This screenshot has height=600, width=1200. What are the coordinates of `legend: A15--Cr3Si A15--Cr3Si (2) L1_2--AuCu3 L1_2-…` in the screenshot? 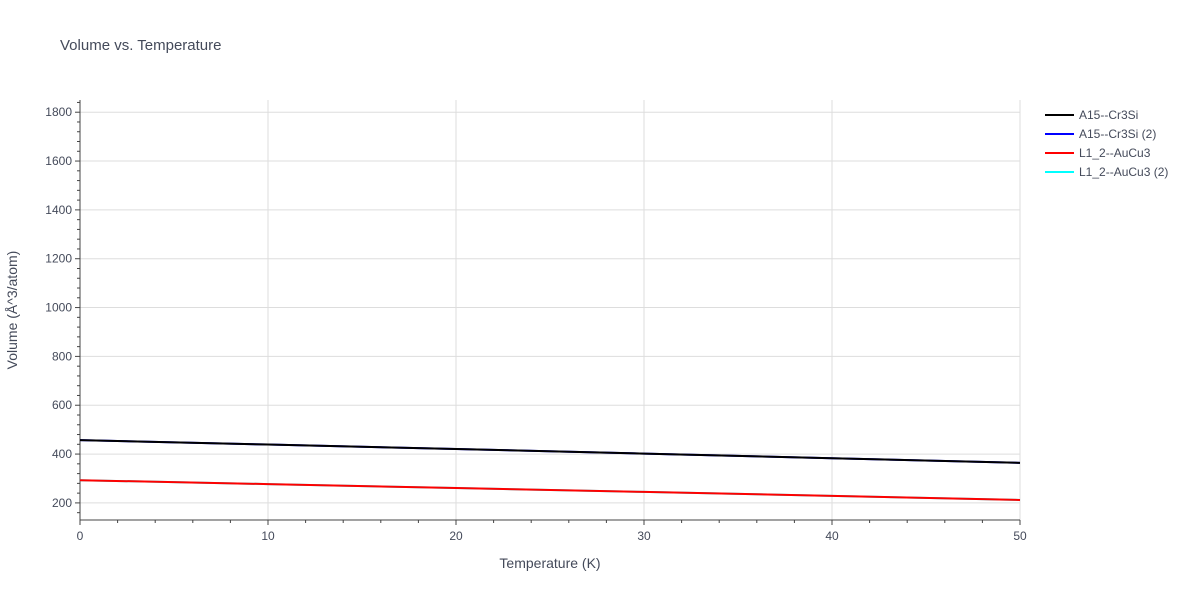 It's located at (1106, 143).